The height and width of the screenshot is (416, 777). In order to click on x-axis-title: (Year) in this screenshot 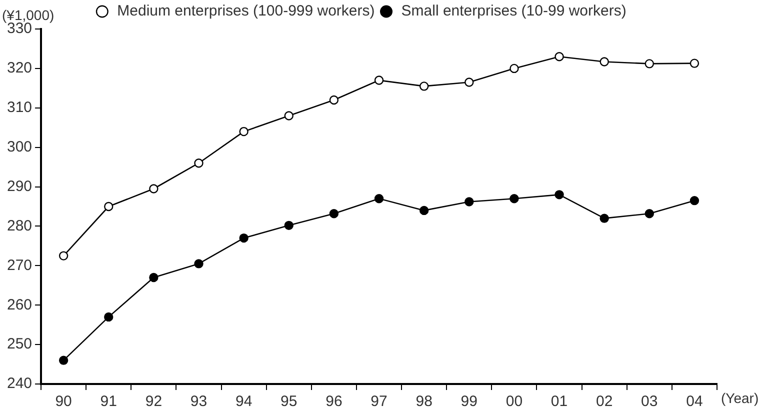, I will do `click(740, 398)`.